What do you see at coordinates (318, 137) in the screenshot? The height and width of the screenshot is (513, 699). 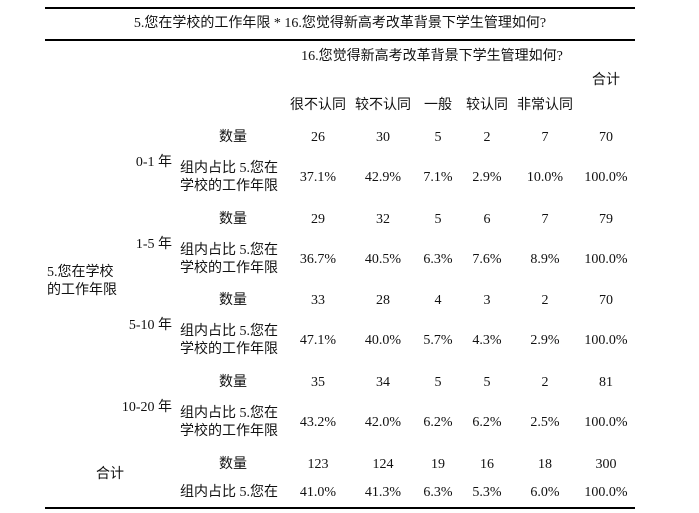 I see `cell: 26` at bounding box center [318, 137].